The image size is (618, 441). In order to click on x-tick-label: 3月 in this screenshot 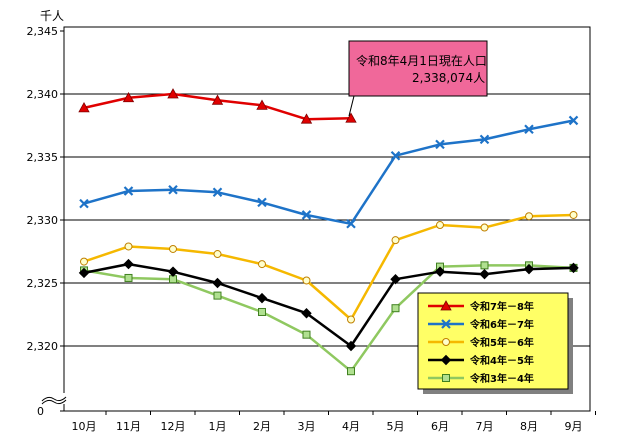, I will do `click(307, 426)`.